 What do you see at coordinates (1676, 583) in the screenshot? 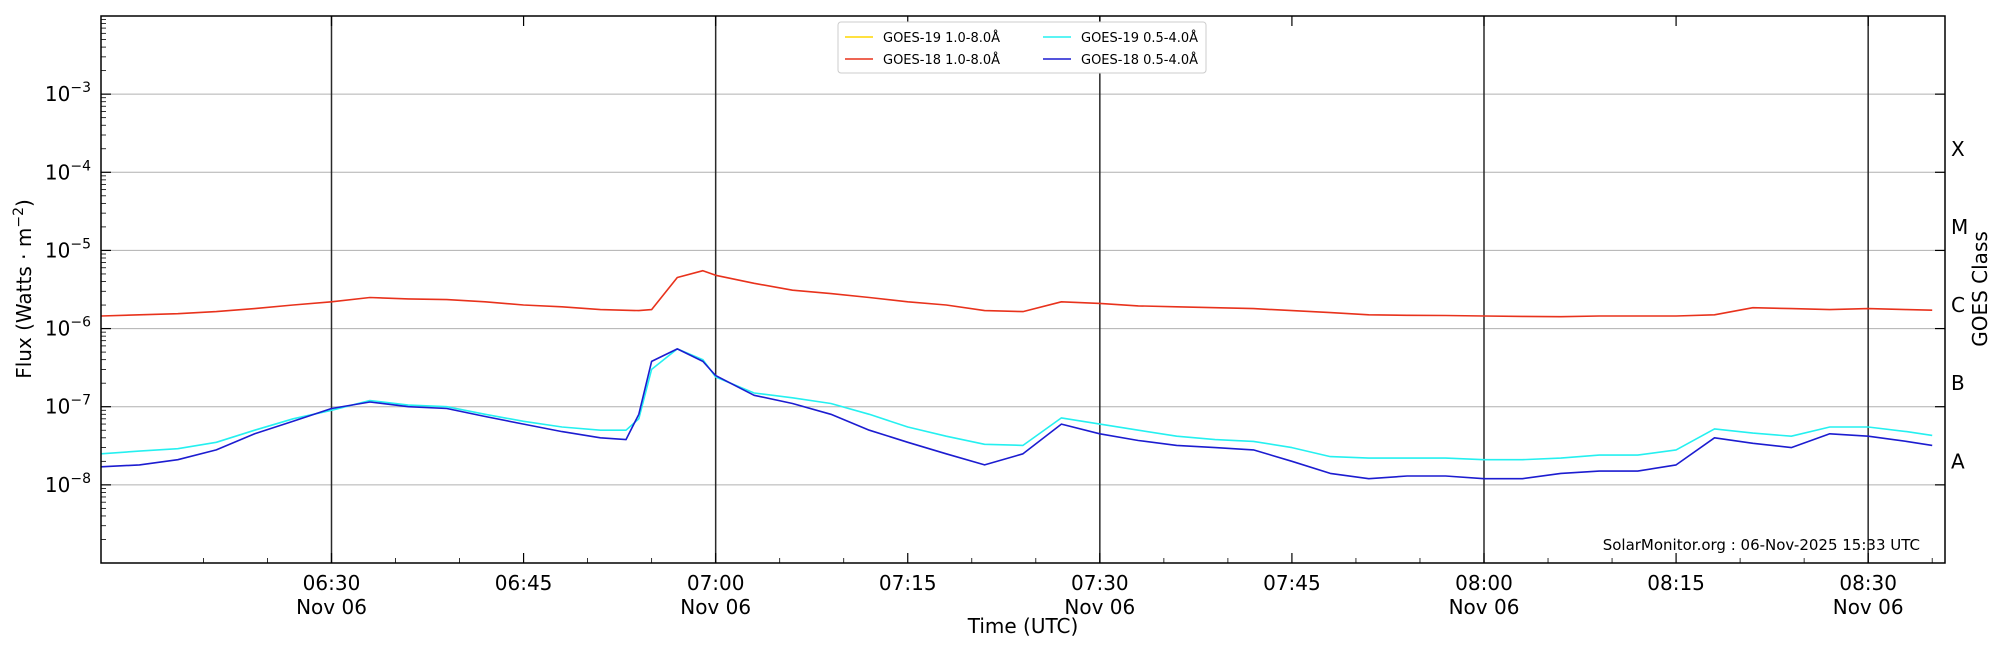
I see `x-tick-label: 08:15` at bounding box center [1676, 583].